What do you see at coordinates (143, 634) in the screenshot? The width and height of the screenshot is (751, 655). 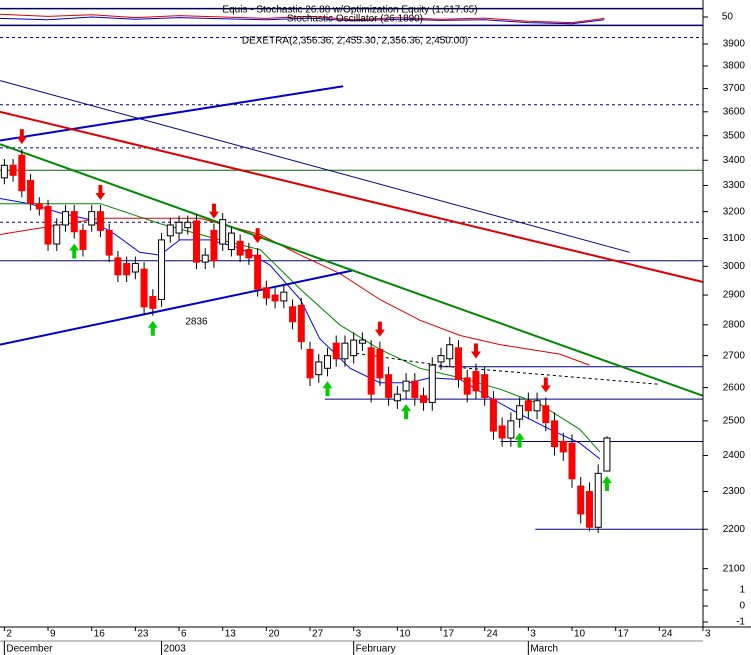 I see `x-tick-label: 23` at bounding box center [143, 634].